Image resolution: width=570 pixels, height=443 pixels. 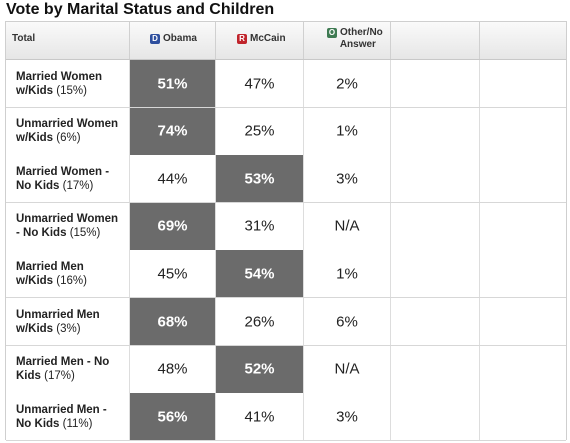 I want to click on row-label-cell: Unmarried Men w/Kids (3%), so click(x=68, y=321).